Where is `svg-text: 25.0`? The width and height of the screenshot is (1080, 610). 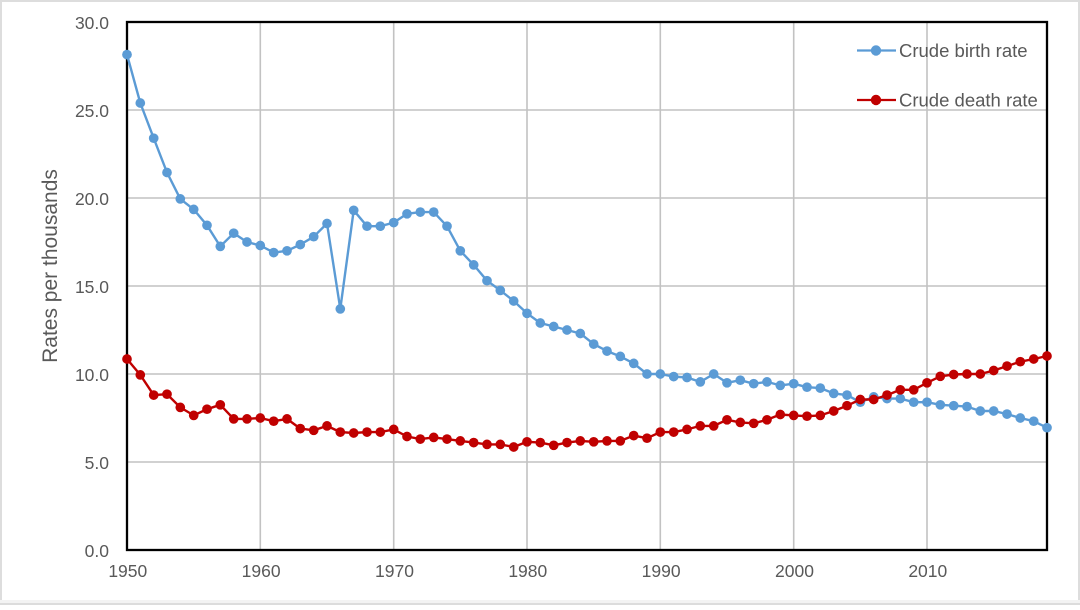
svg-text: 25.0 is located at coordinates (92, 111).